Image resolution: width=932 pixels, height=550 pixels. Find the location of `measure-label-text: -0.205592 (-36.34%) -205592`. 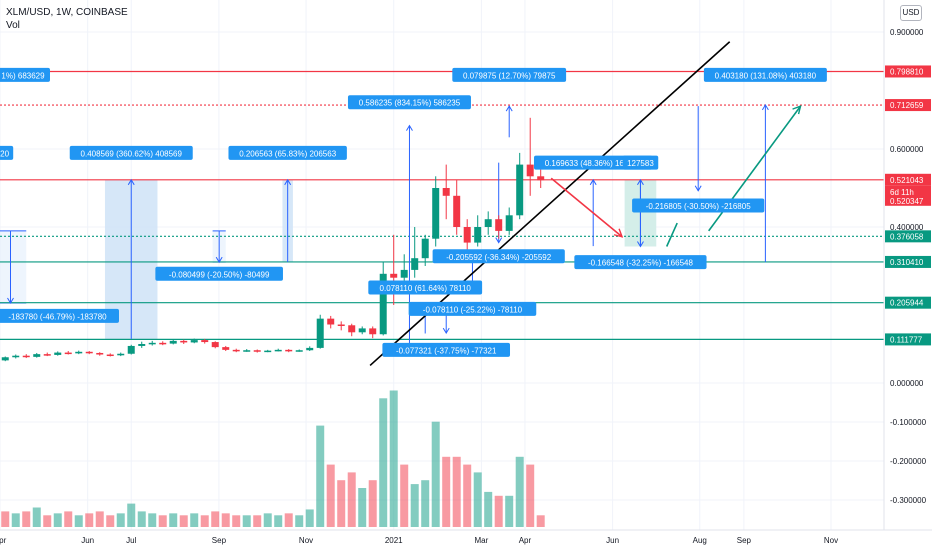

measure-label-text: -0.205592 (-36.34%) -205592 is located at coordinates (499, 257).